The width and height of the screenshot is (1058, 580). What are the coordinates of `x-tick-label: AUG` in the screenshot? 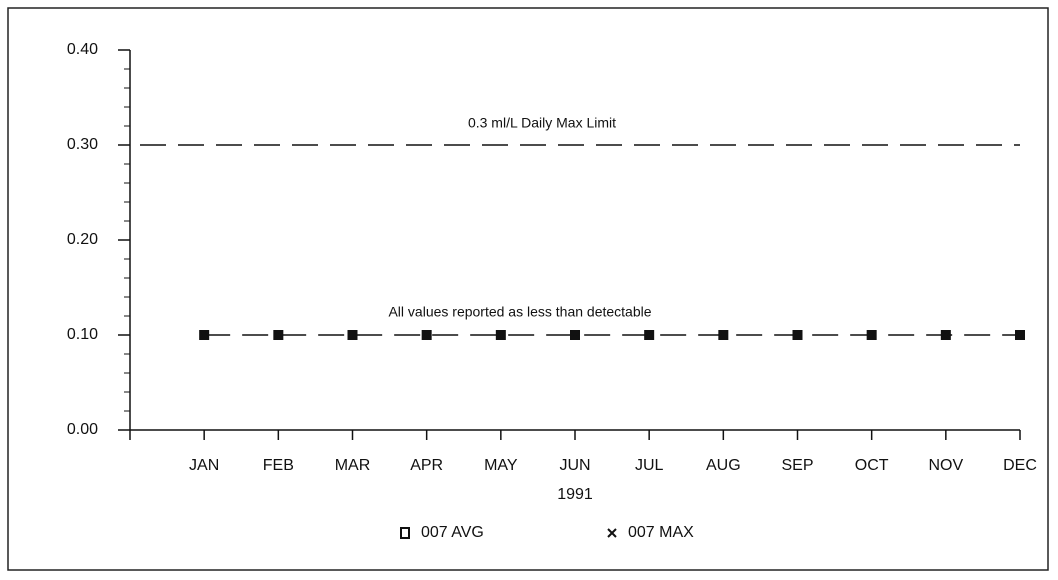 It's located at (723, 465).